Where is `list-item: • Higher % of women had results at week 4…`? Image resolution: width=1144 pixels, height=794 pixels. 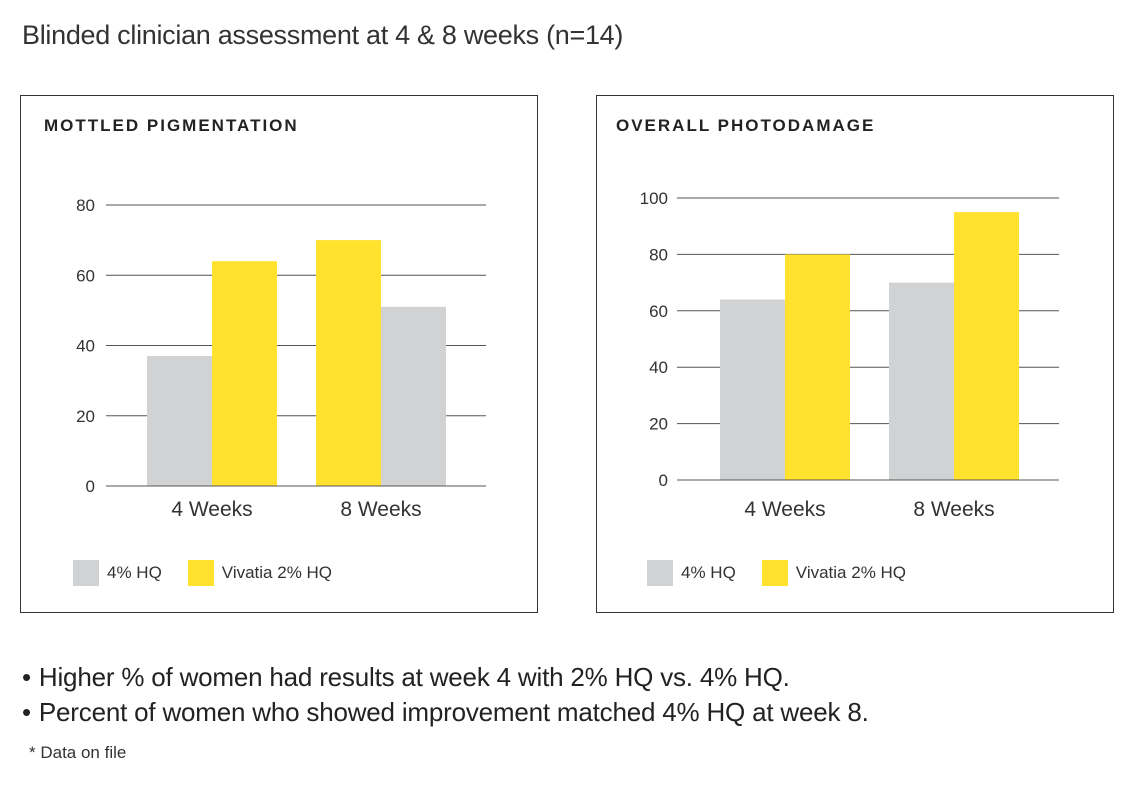 list-item: • Higher % of women had results at week 4… is located at coordinates (445, 677).